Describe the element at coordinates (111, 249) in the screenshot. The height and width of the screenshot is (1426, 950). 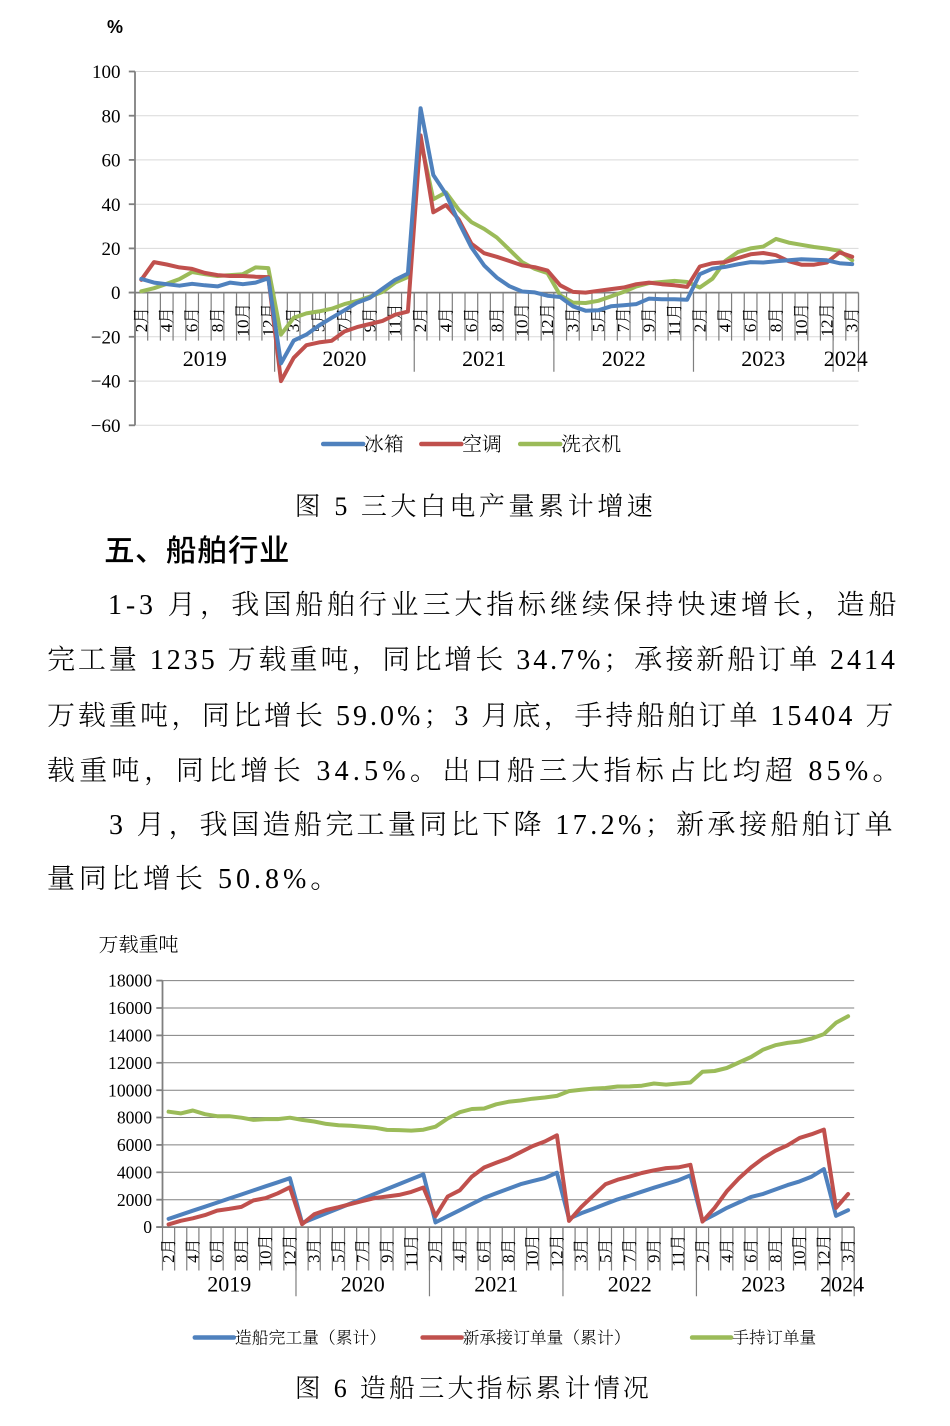
I see `svg-text: 20` at that location.